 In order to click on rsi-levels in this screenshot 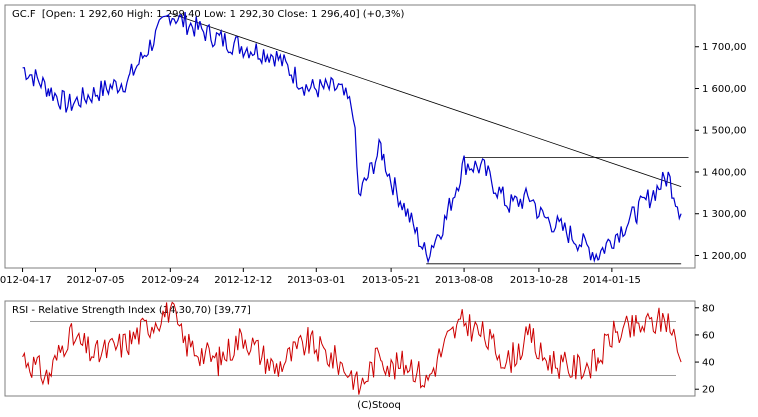, I will do `click(353, 348)`.